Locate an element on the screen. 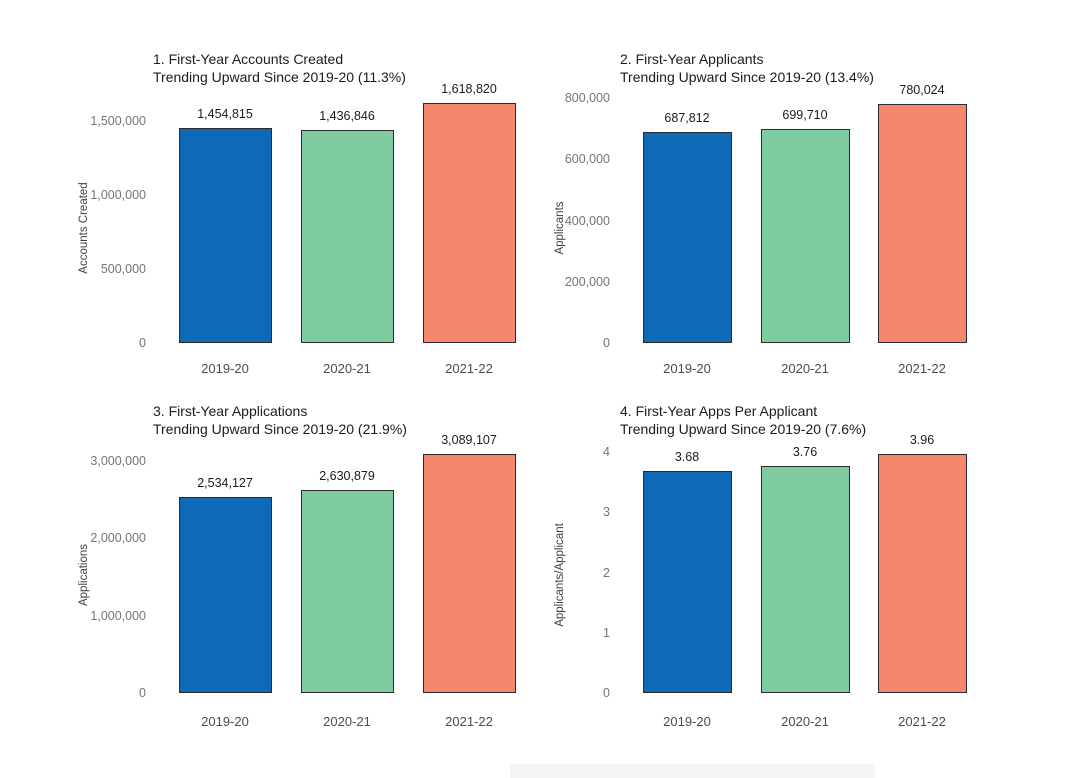 This screenshot has width=1080, height=778. y-tick-label: 200,000 is located at coordinates (587, 281).